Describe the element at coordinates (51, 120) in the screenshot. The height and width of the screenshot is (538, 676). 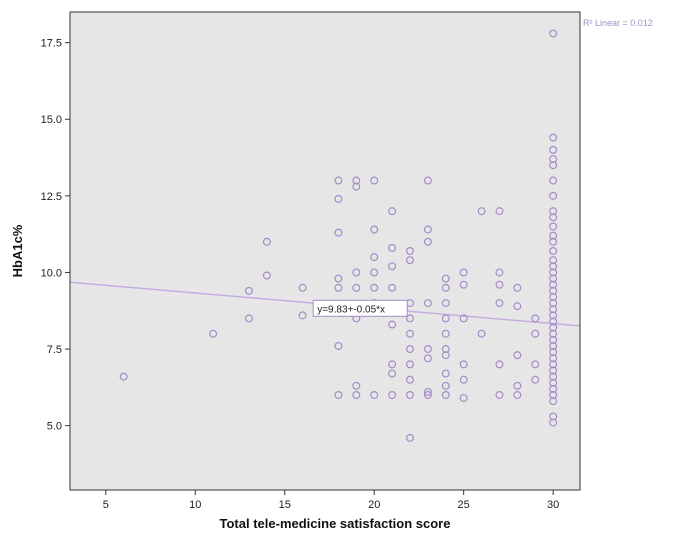
I see `y-tick-label: 15.0` at that location.